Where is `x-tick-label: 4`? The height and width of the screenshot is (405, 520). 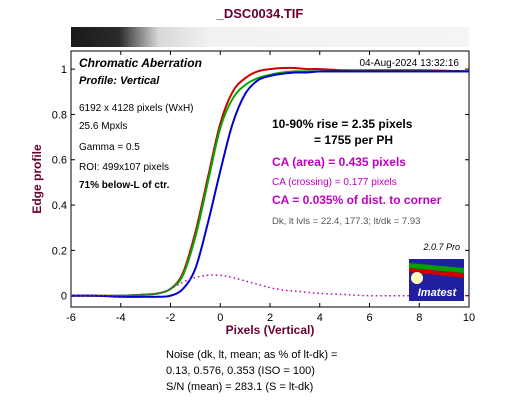
x-tick-label: 4 is located at coordinates (320, 318).